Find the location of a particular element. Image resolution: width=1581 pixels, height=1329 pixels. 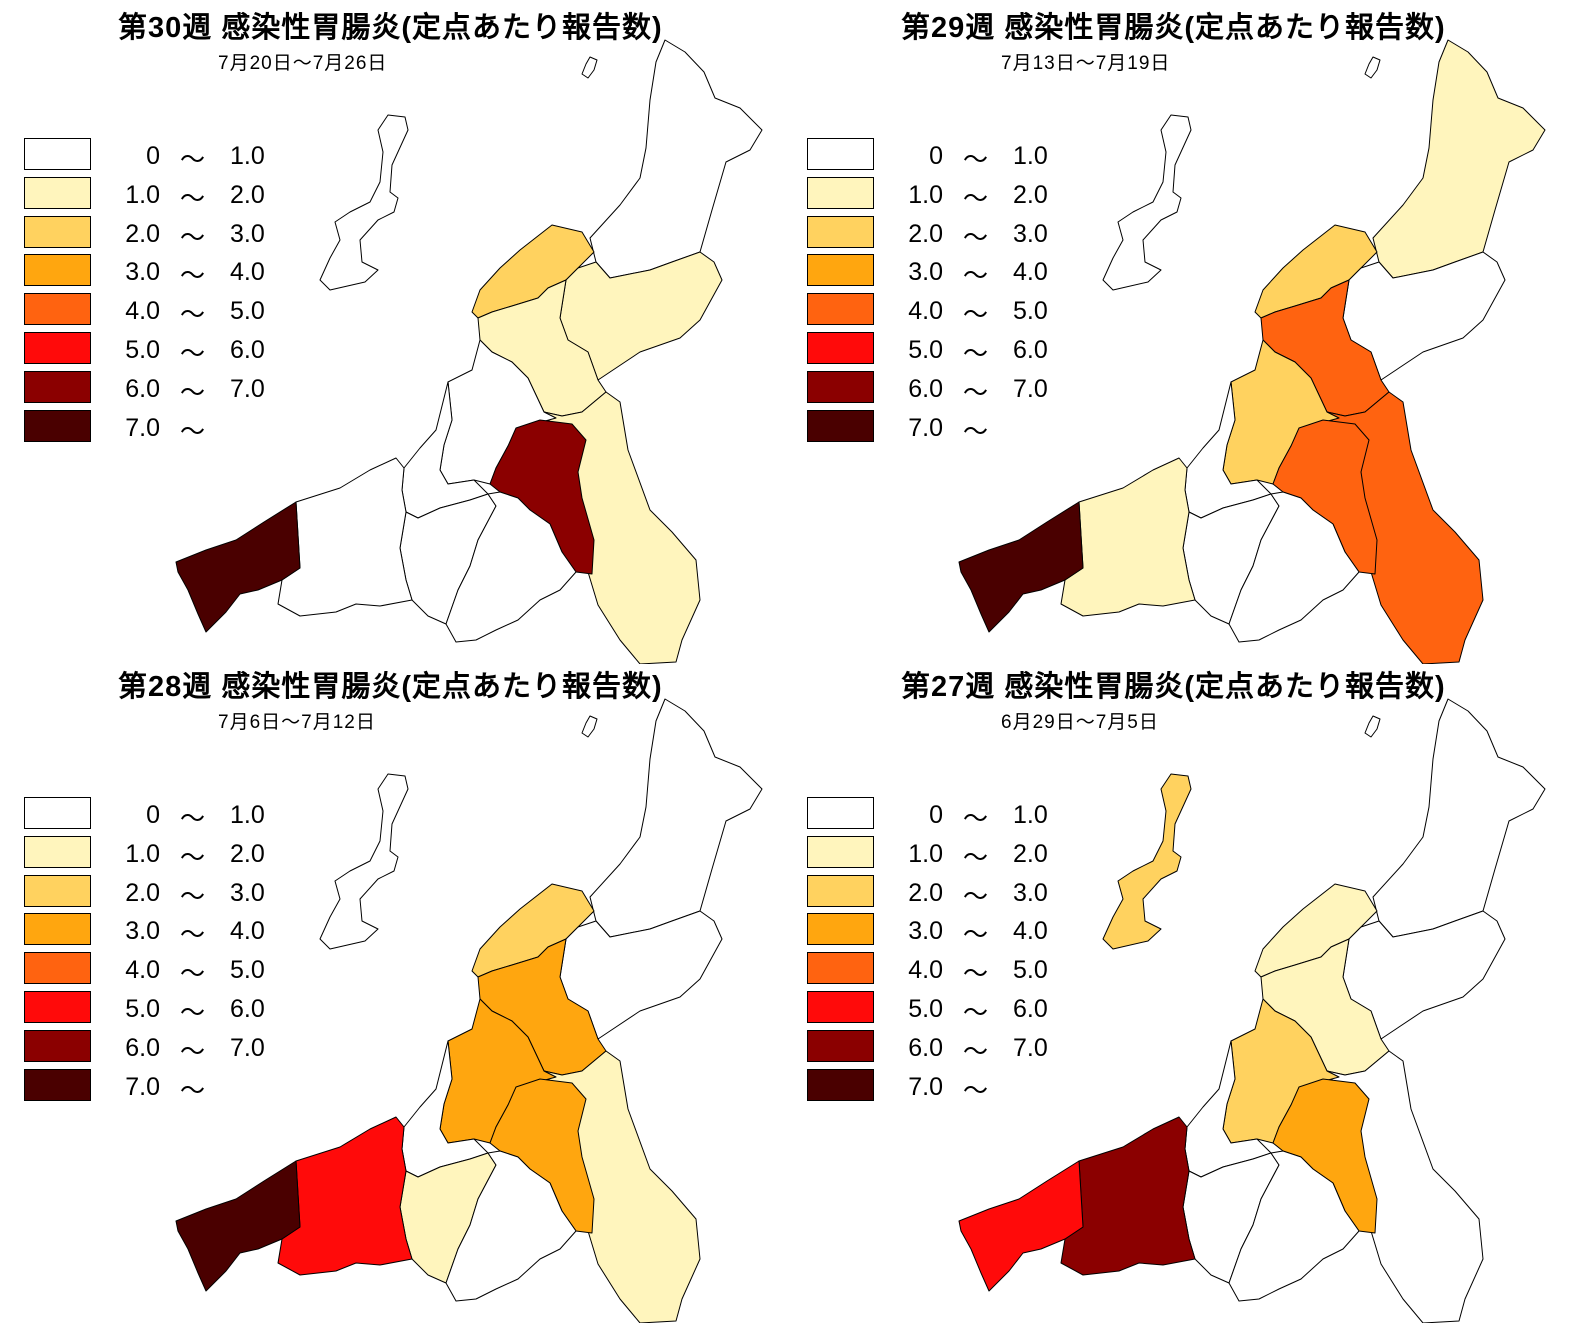

legend-row: 0 〜 1.0 is located at coordinates (957, 156).